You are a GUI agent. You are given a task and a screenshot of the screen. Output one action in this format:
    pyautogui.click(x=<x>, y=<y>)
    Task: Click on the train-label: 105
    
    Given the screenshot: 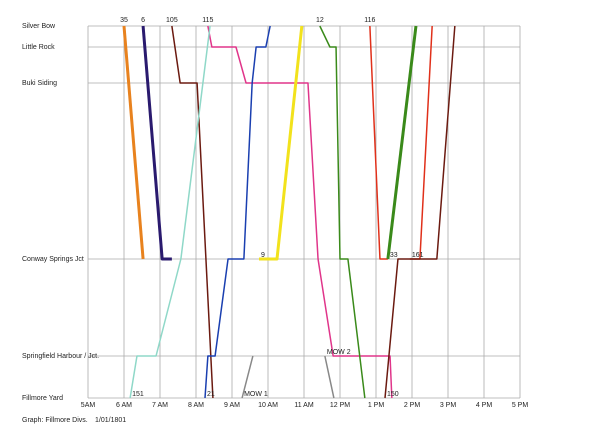 What is the action you would take?
    pyautogui.click(x=172, y=20)
    